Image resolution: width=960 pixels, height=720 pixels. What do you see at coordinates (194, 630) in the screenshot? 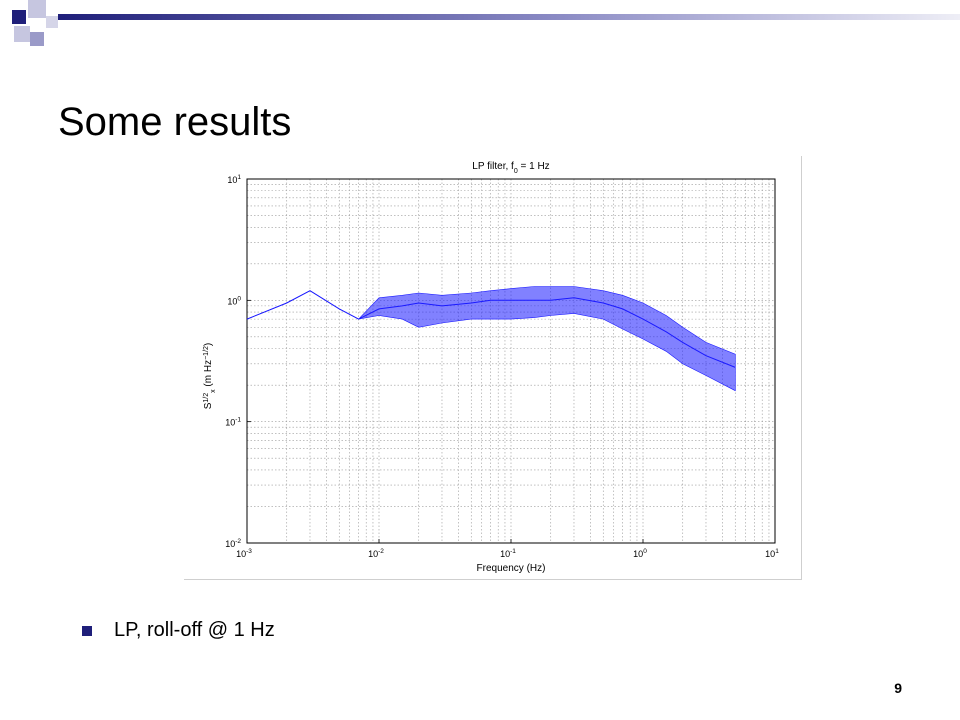
I see `bullet-text: LP, roll-off @ 1 Hz` at bounding box center [194, 630].